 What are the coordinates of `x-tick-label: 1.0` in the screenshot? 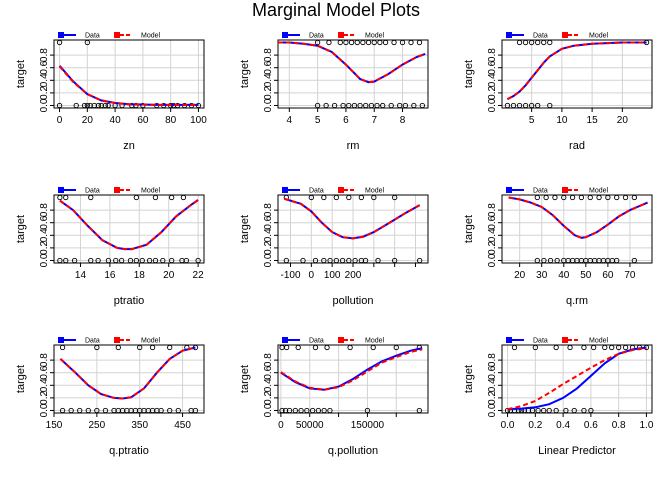 It's located at (646, 425).